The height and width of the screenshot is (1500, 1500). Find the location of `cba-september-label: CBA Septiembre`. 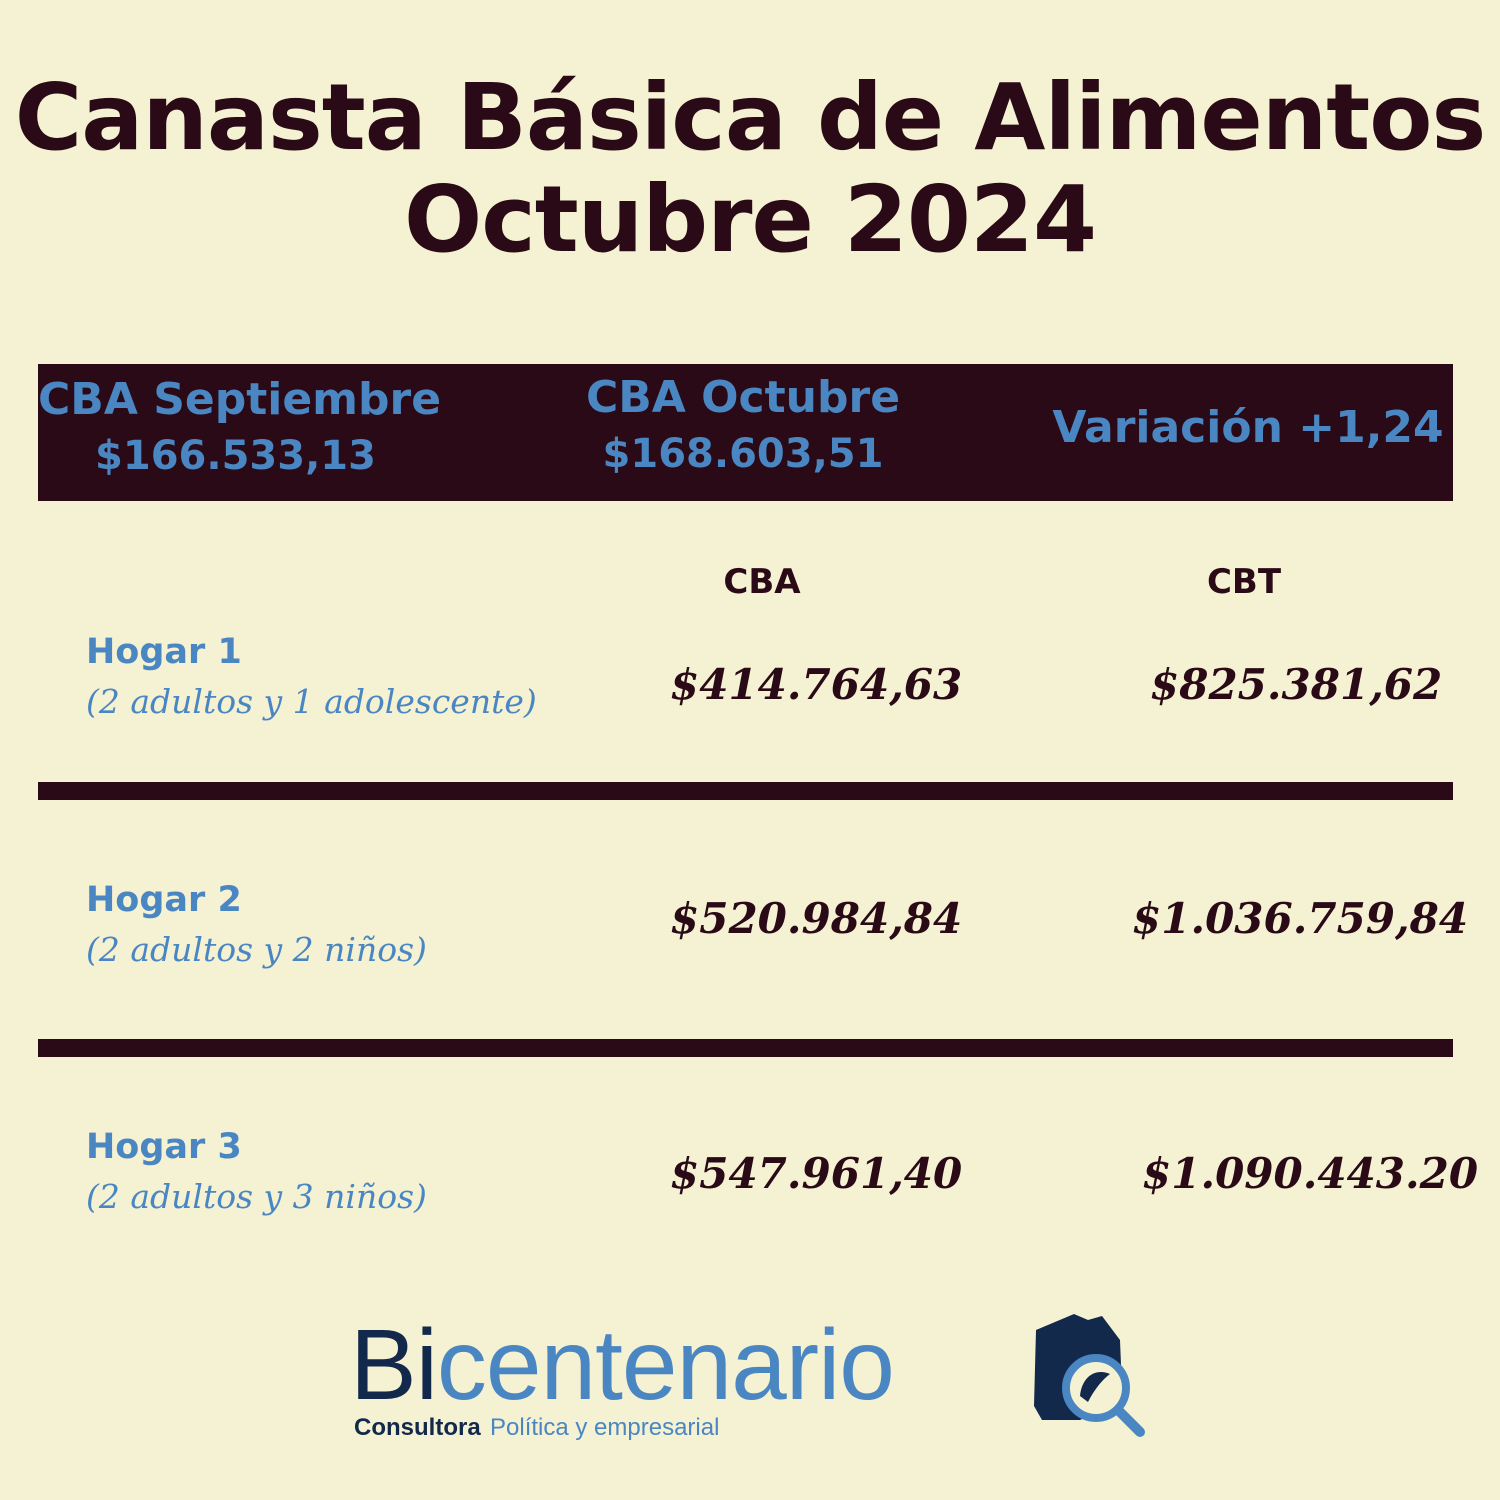

cba-september-label: CBA Septiembre is located at coordinates (240, 399).